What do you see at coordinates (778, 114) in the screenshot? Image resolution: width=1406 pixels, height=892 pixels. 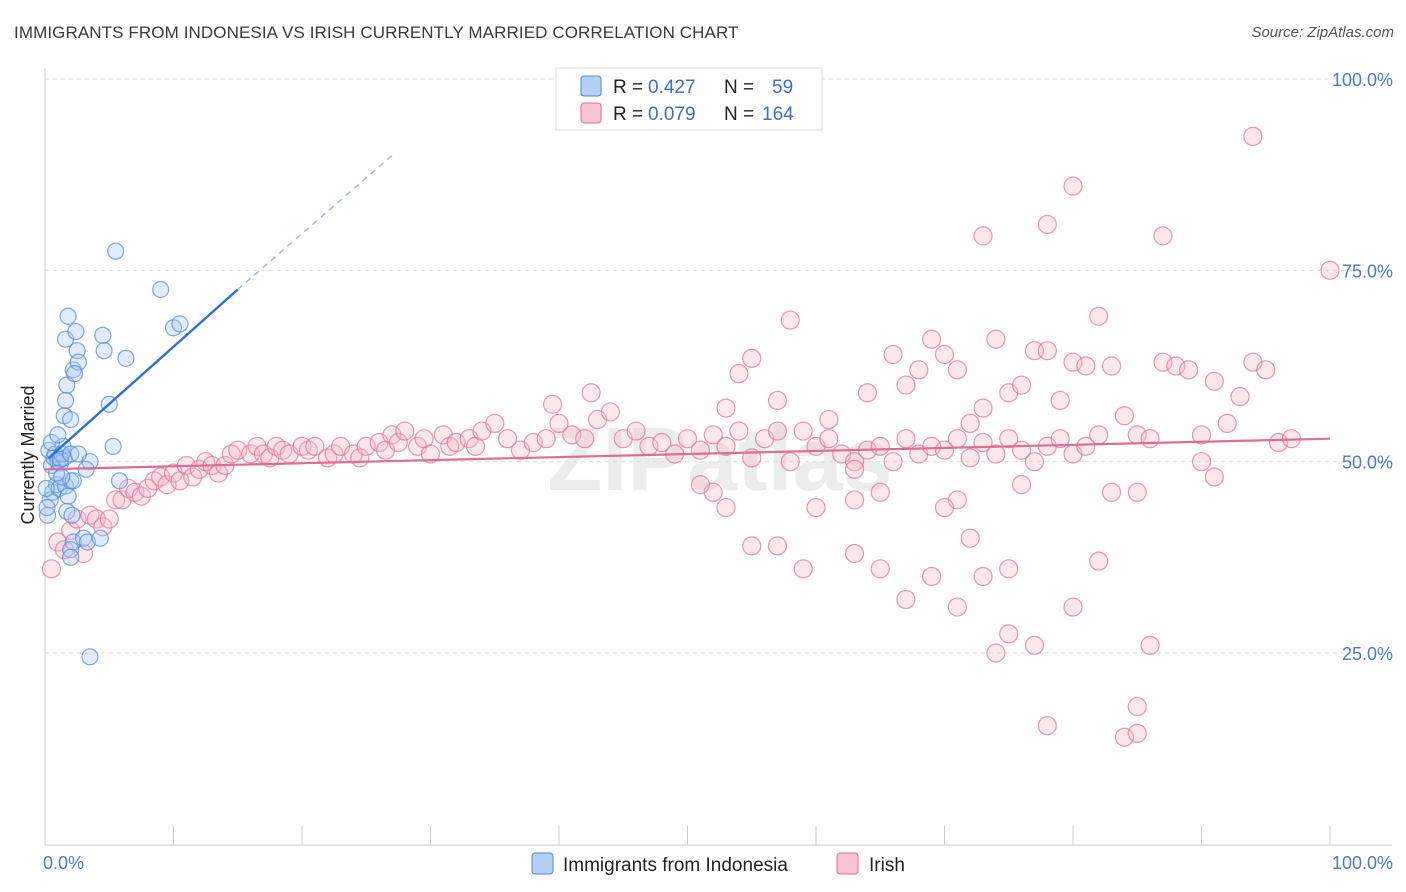 I see `legend-n-value: 164` at bounding box center [778, 114].